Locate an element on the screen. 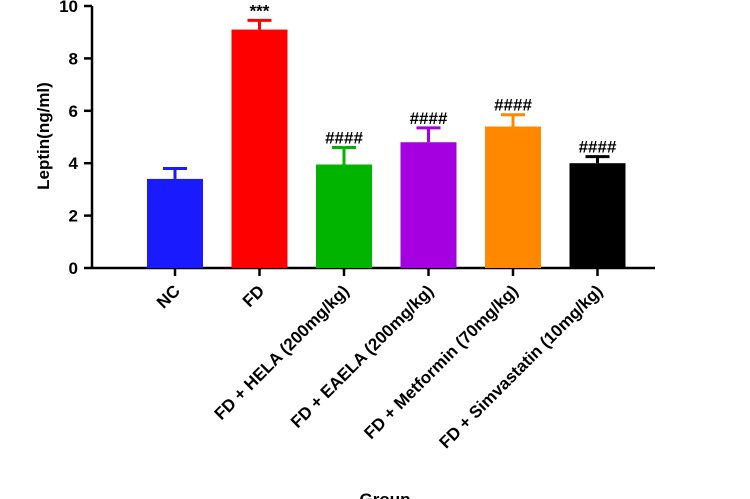  y-tick-label: 2 is located at coordinates (73, 216).